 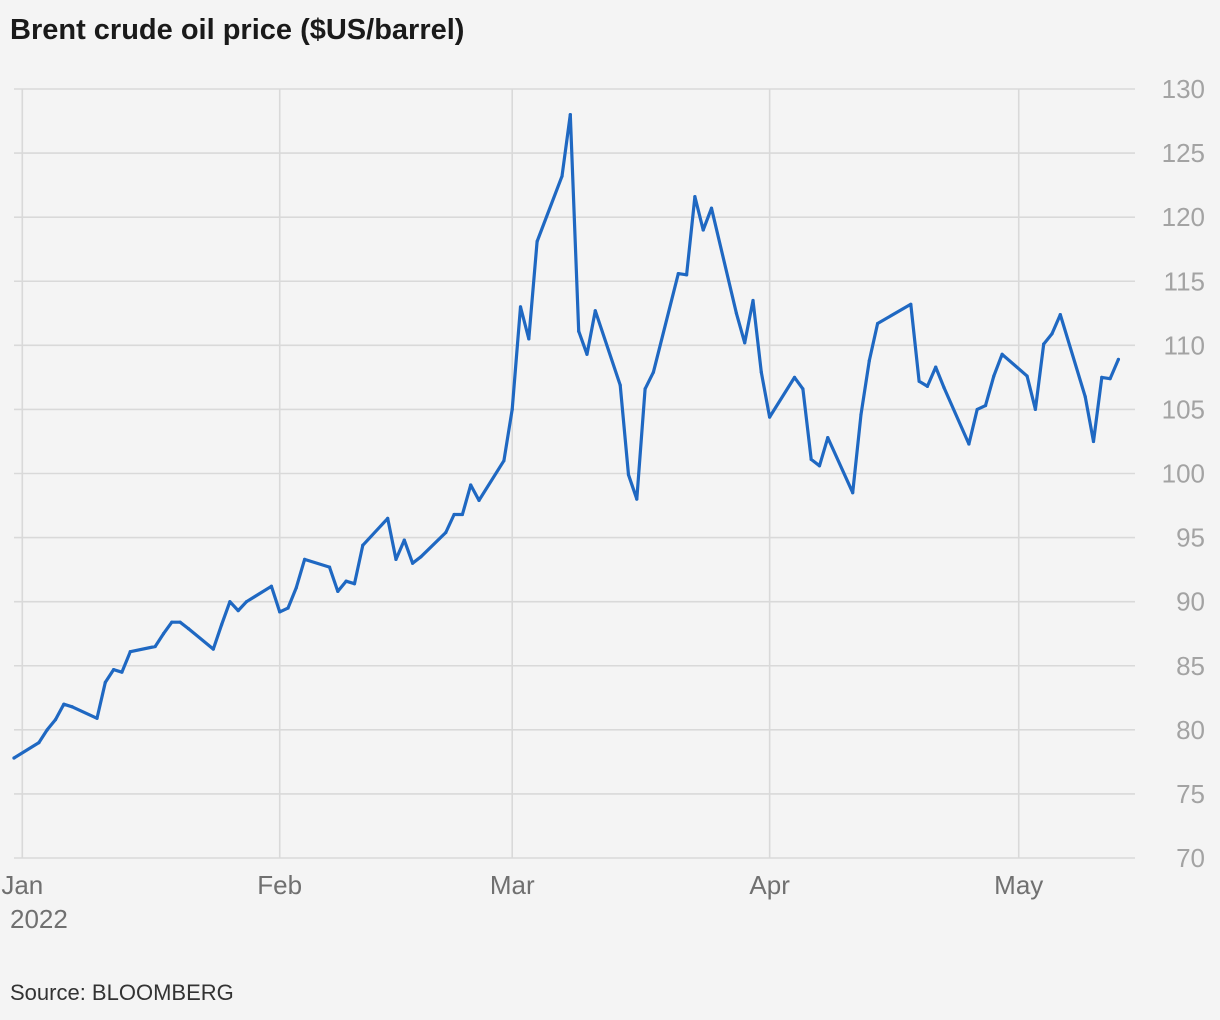 What do you see at coordinates (39, 919) in the screenshot?
I see `x-tick-year-label: 2022` at bounding box center [39, 919].